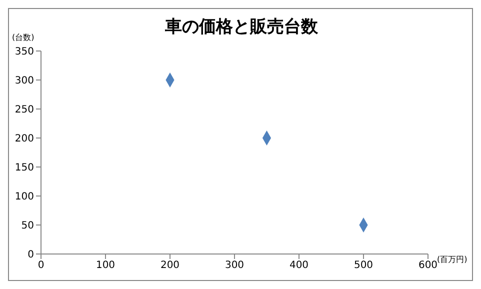  I want to click on y-tick-label: 100, so click(24, 197).